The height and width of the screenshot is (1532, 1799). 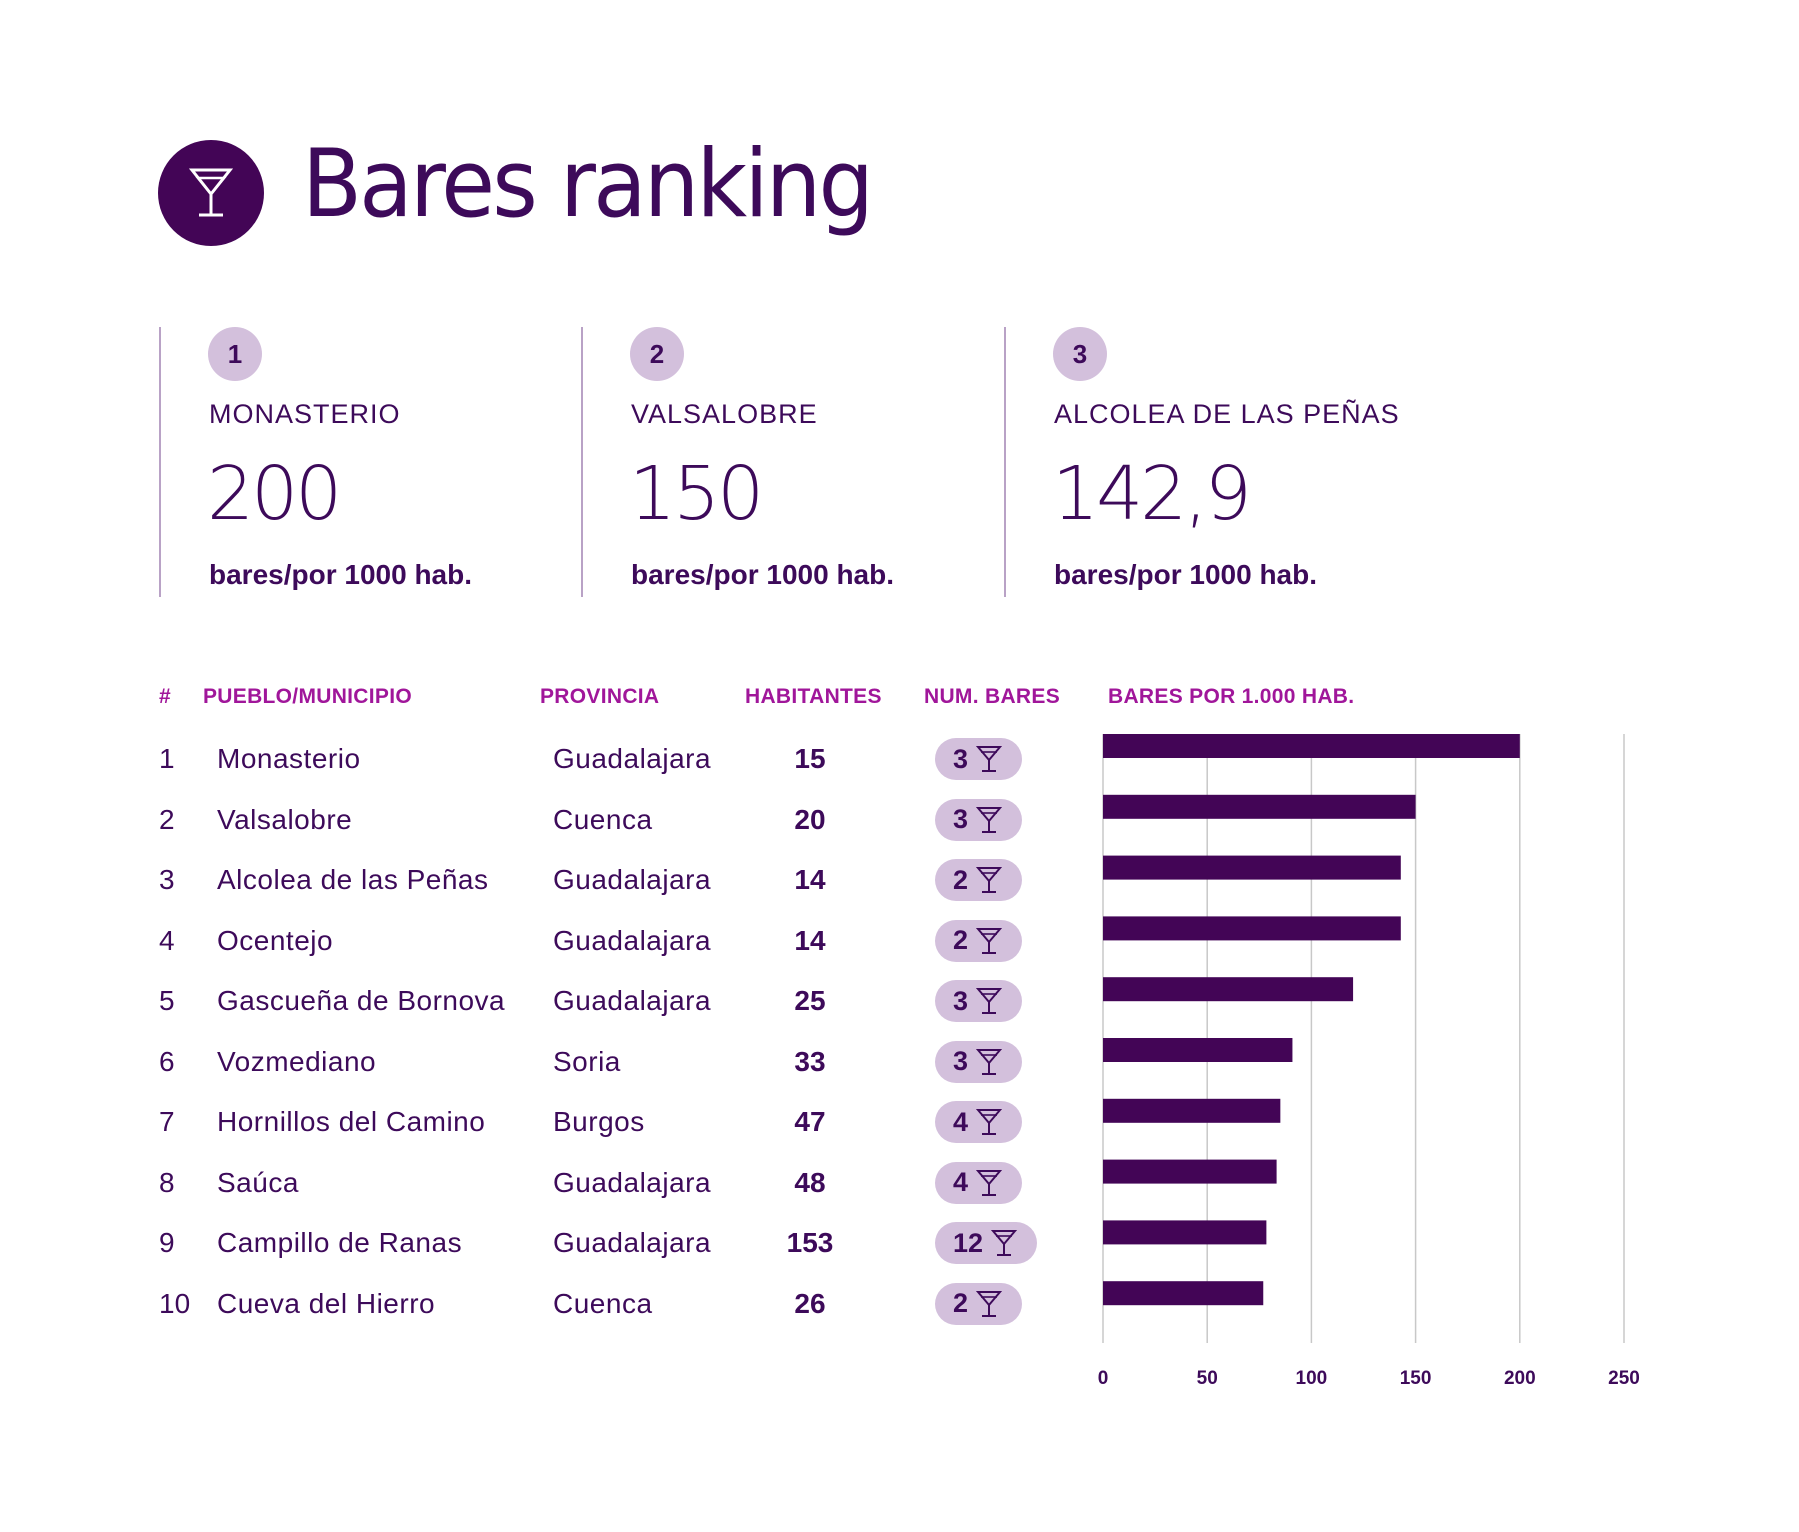 I want to click on stat-value: 150, so click(x=696, y=494).